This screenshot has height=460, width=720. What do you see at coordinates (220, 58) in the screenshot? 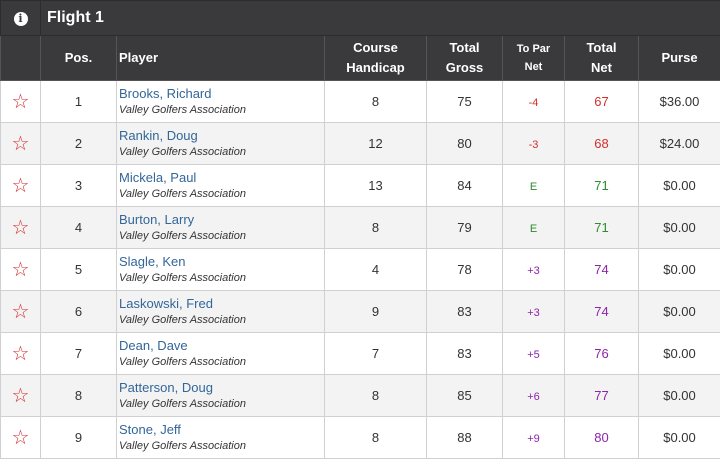
I see `player-column-header: Player` at bounding box center [220, 58].